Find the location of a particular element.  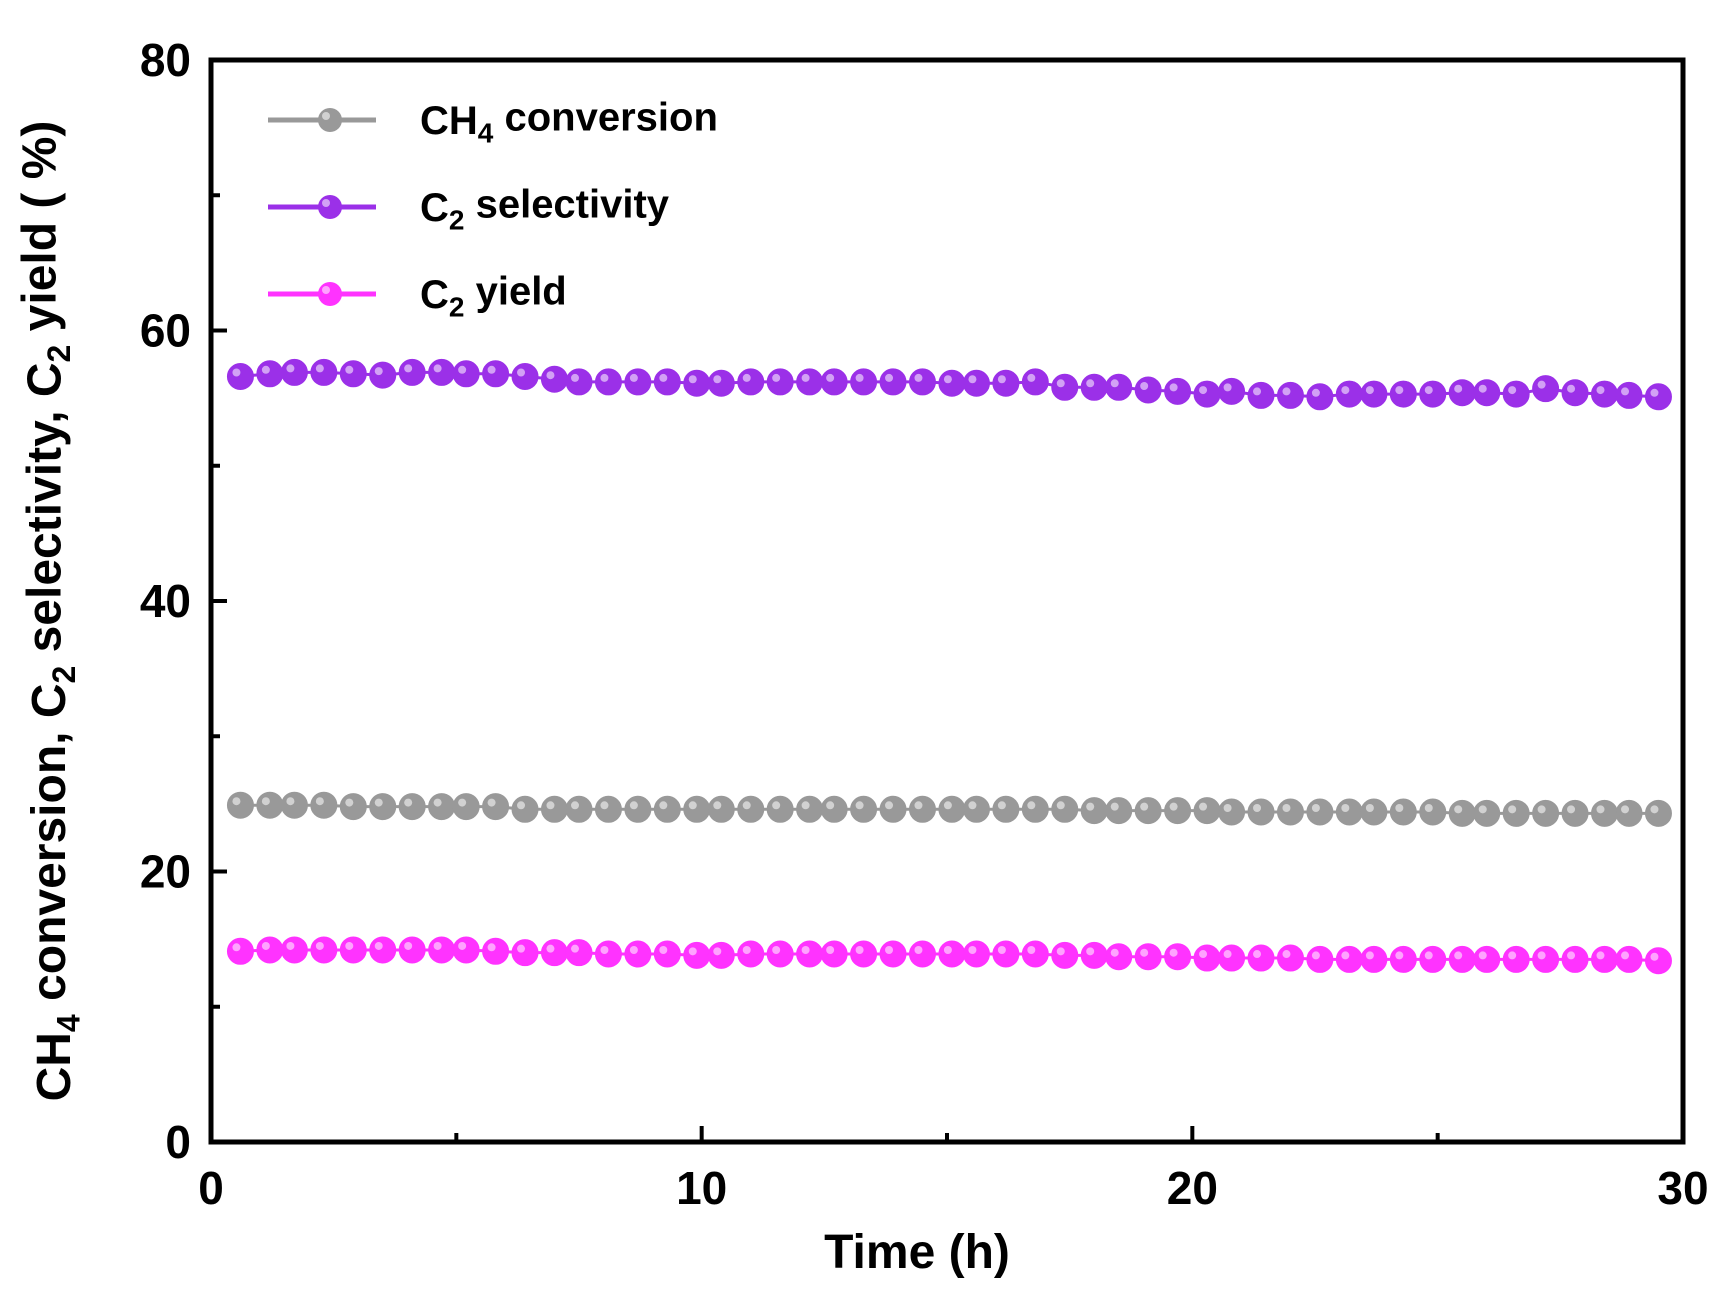

x-tick-label: 0 is located at coordinates (211, 1188).